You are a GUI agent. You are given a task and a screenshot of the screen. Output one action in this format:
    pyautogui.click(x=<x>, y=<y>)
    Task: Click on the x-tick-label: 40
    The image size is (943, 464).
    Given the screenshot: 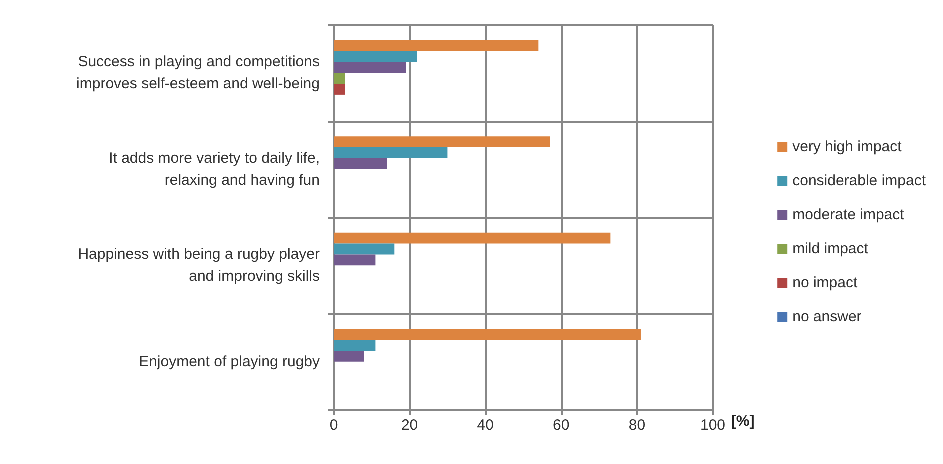 What is the action you would take?
    pyautogui.click(x=485, y=425)
    